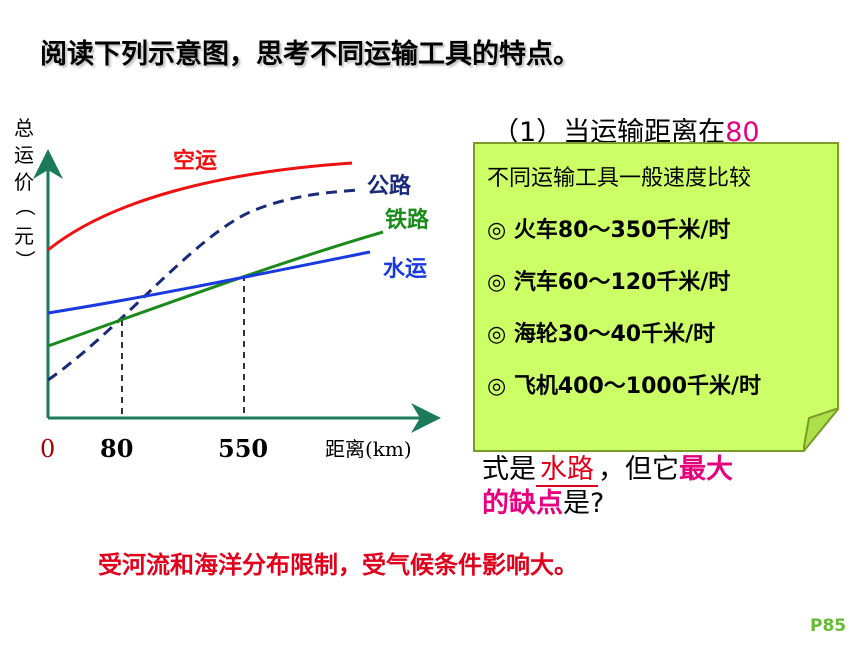 This screenshot has width=860, height=645. Describe the element at coordinates (522, 503) in the screenshot. I see `question-line-3-pink: 的缺点` at that location.